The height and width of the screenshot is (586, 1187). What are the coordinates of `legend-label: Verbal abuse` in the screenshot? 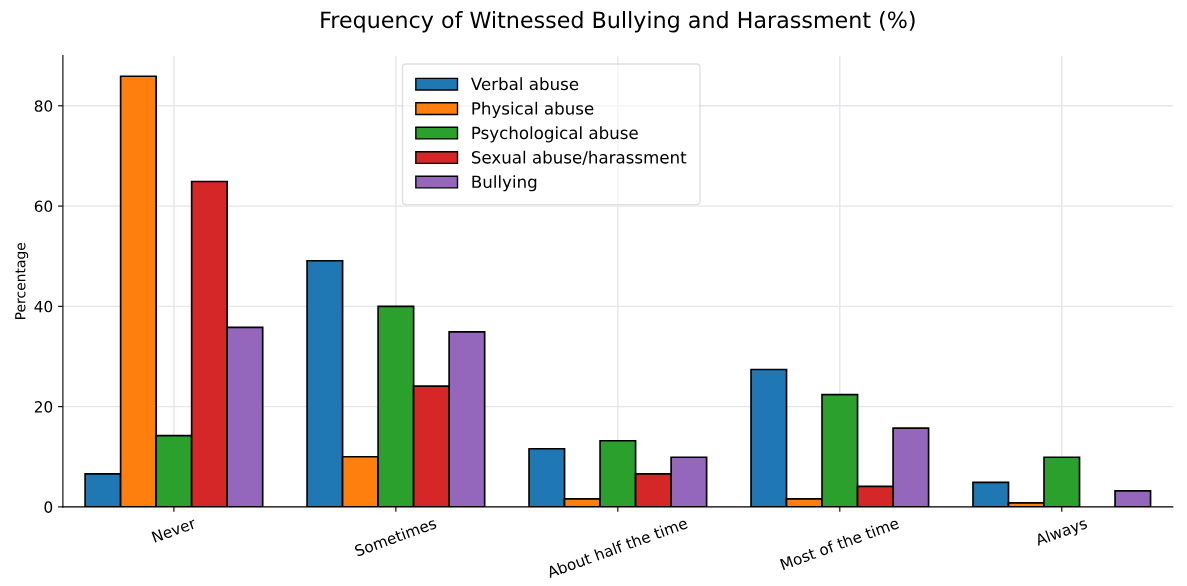 It's located at (524, 84).